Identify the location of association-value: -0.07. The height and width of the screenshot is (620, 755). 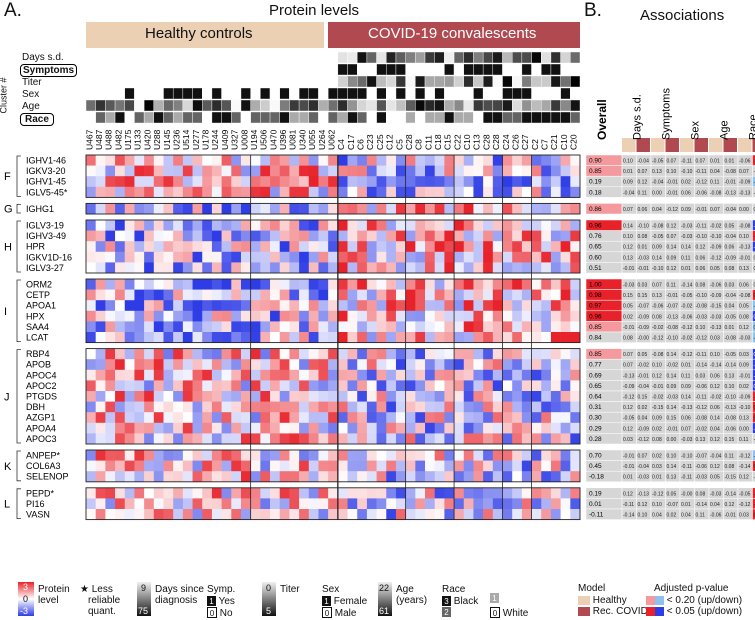
(673, 505).